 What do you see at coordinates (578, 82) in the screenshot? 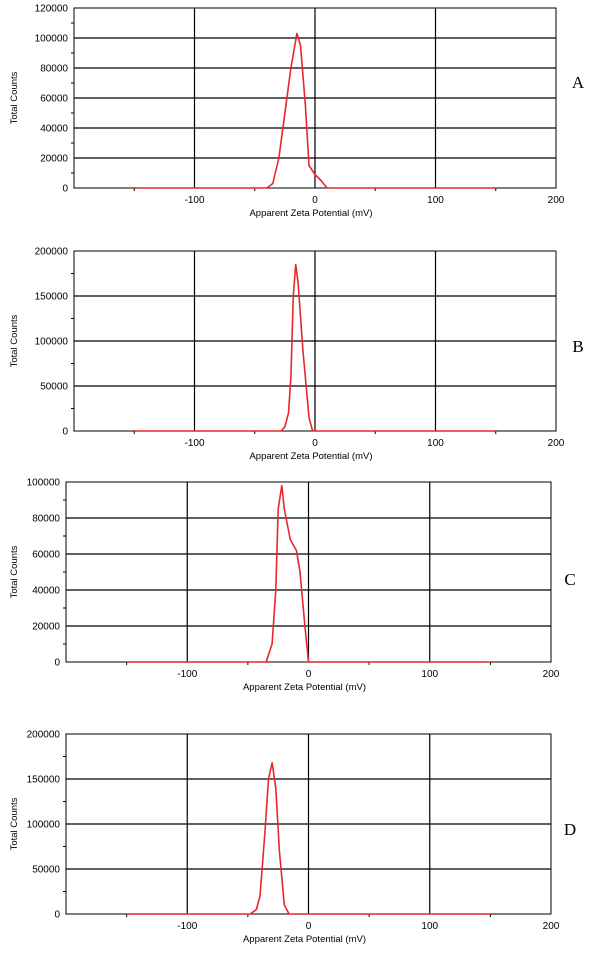
I see `panel-label: A` at bounding box center [578, 82].